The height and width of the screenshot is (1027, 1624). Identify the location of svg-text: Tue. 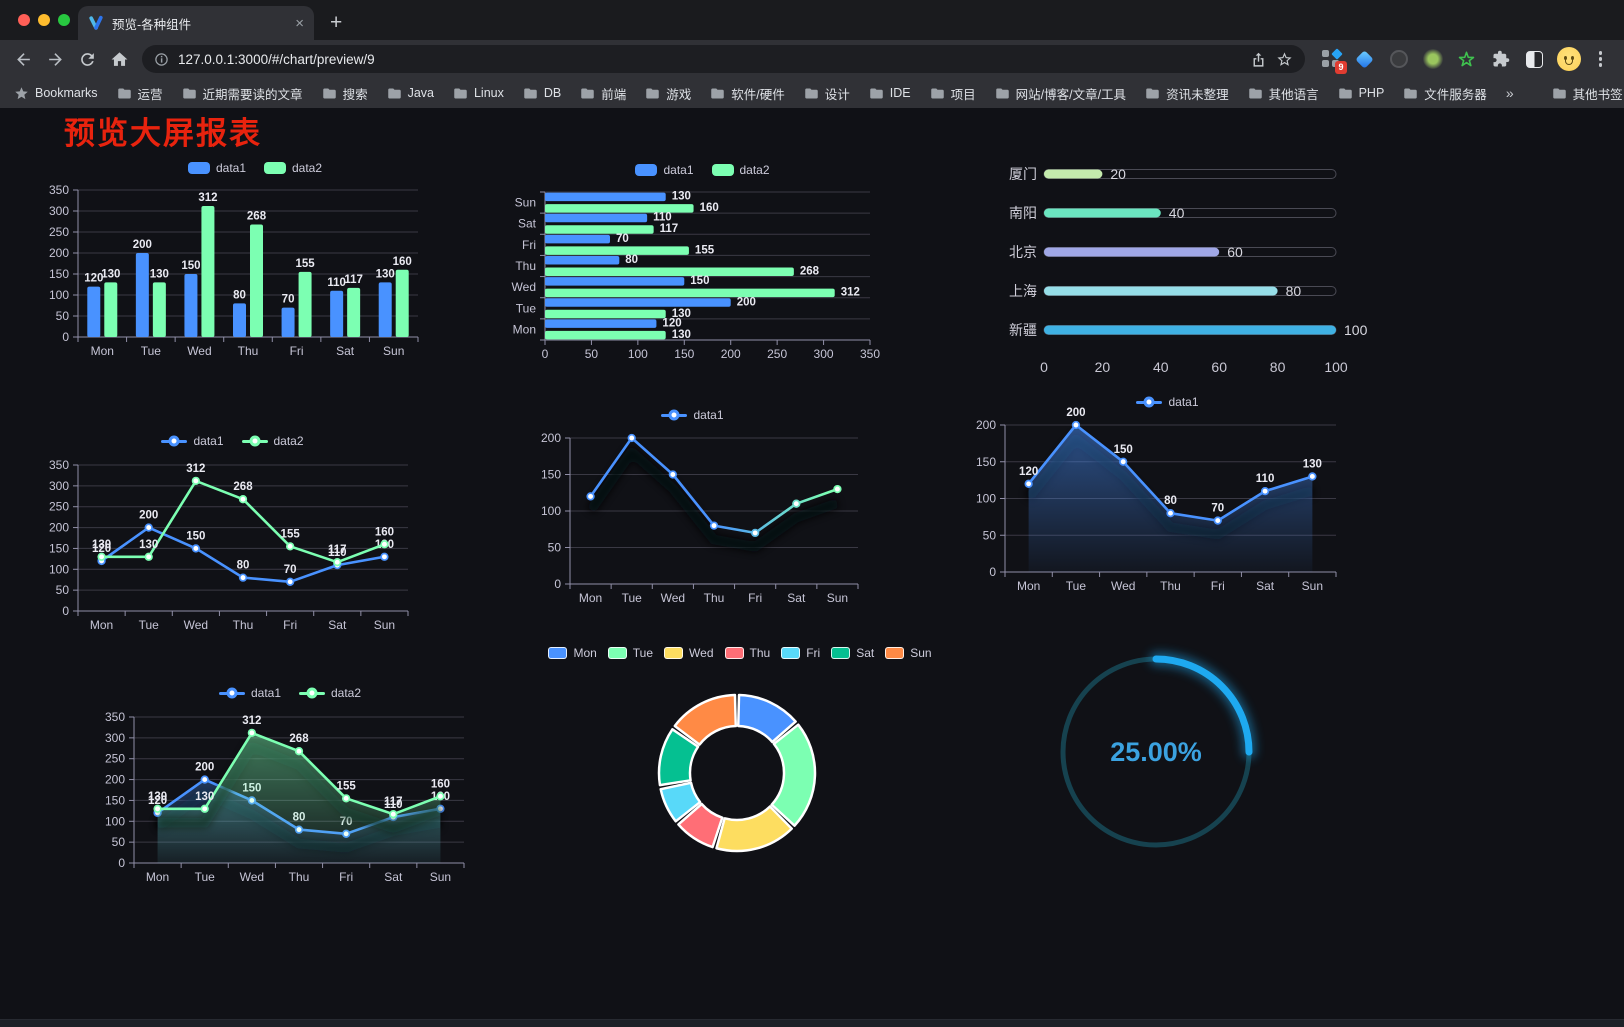
(205, 877).